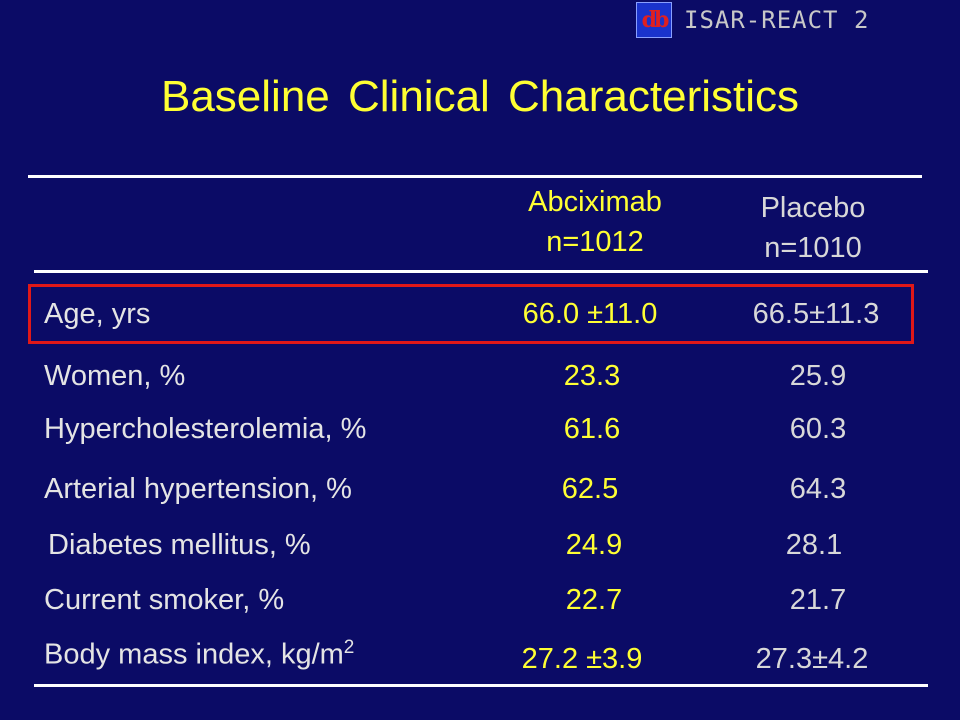 This screenshot has width=960, height=720. I want to click on row-label: Arterial hypertension, %, so click(198, 489).